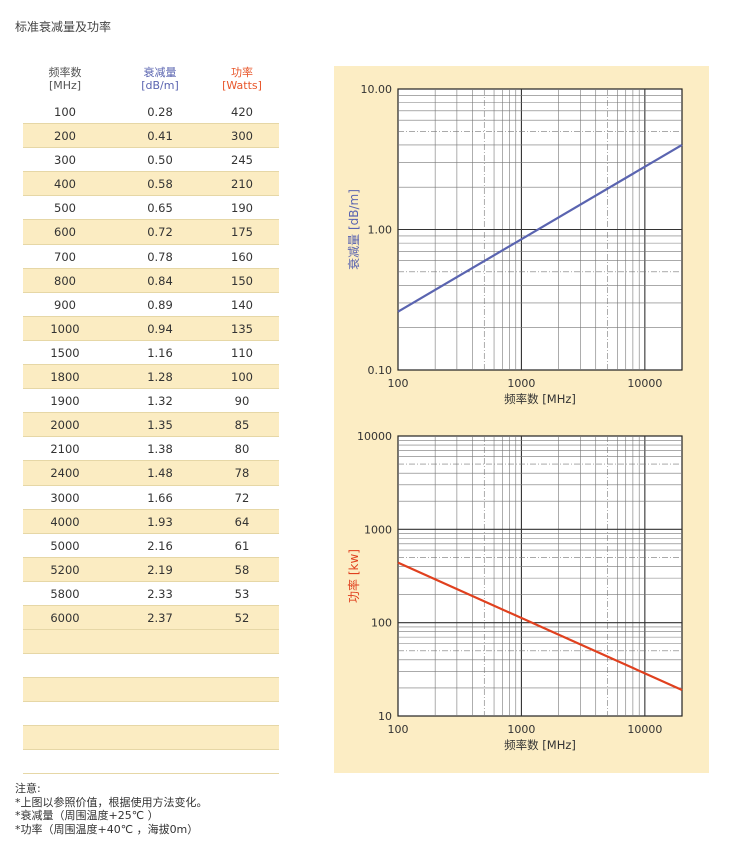  I want to click on cell-frequency: 700, so click(65, 256).